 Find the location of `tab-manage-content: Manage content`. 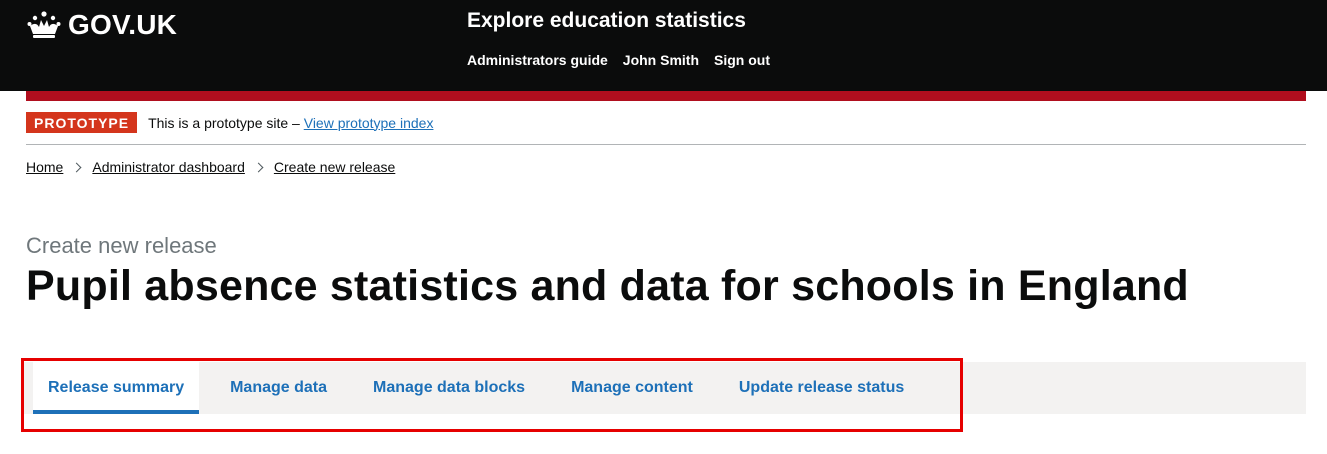

tab-manage-content: Manage content is located at coordinates (632, 388).